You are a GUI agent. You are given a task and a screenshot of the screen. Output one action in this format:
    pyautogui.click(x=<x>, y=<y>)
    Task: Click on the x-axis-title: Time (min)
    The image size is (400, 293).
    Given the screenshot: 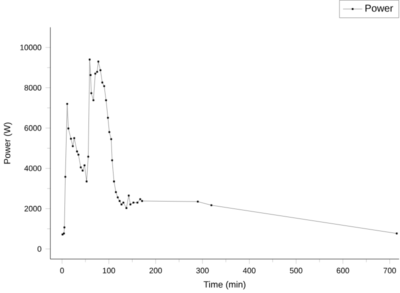 What is the action you would take?
    pyautogui.click(x=225, y=285)
    